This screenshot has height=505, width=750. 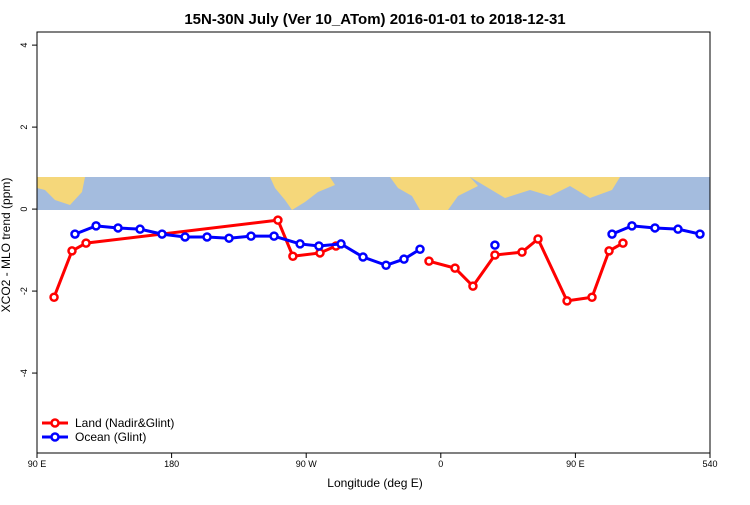 What do you see at coordinates (24, 45) in the screenshot?
I see `y-tick-label: 4` at bounding box center [24, 45].